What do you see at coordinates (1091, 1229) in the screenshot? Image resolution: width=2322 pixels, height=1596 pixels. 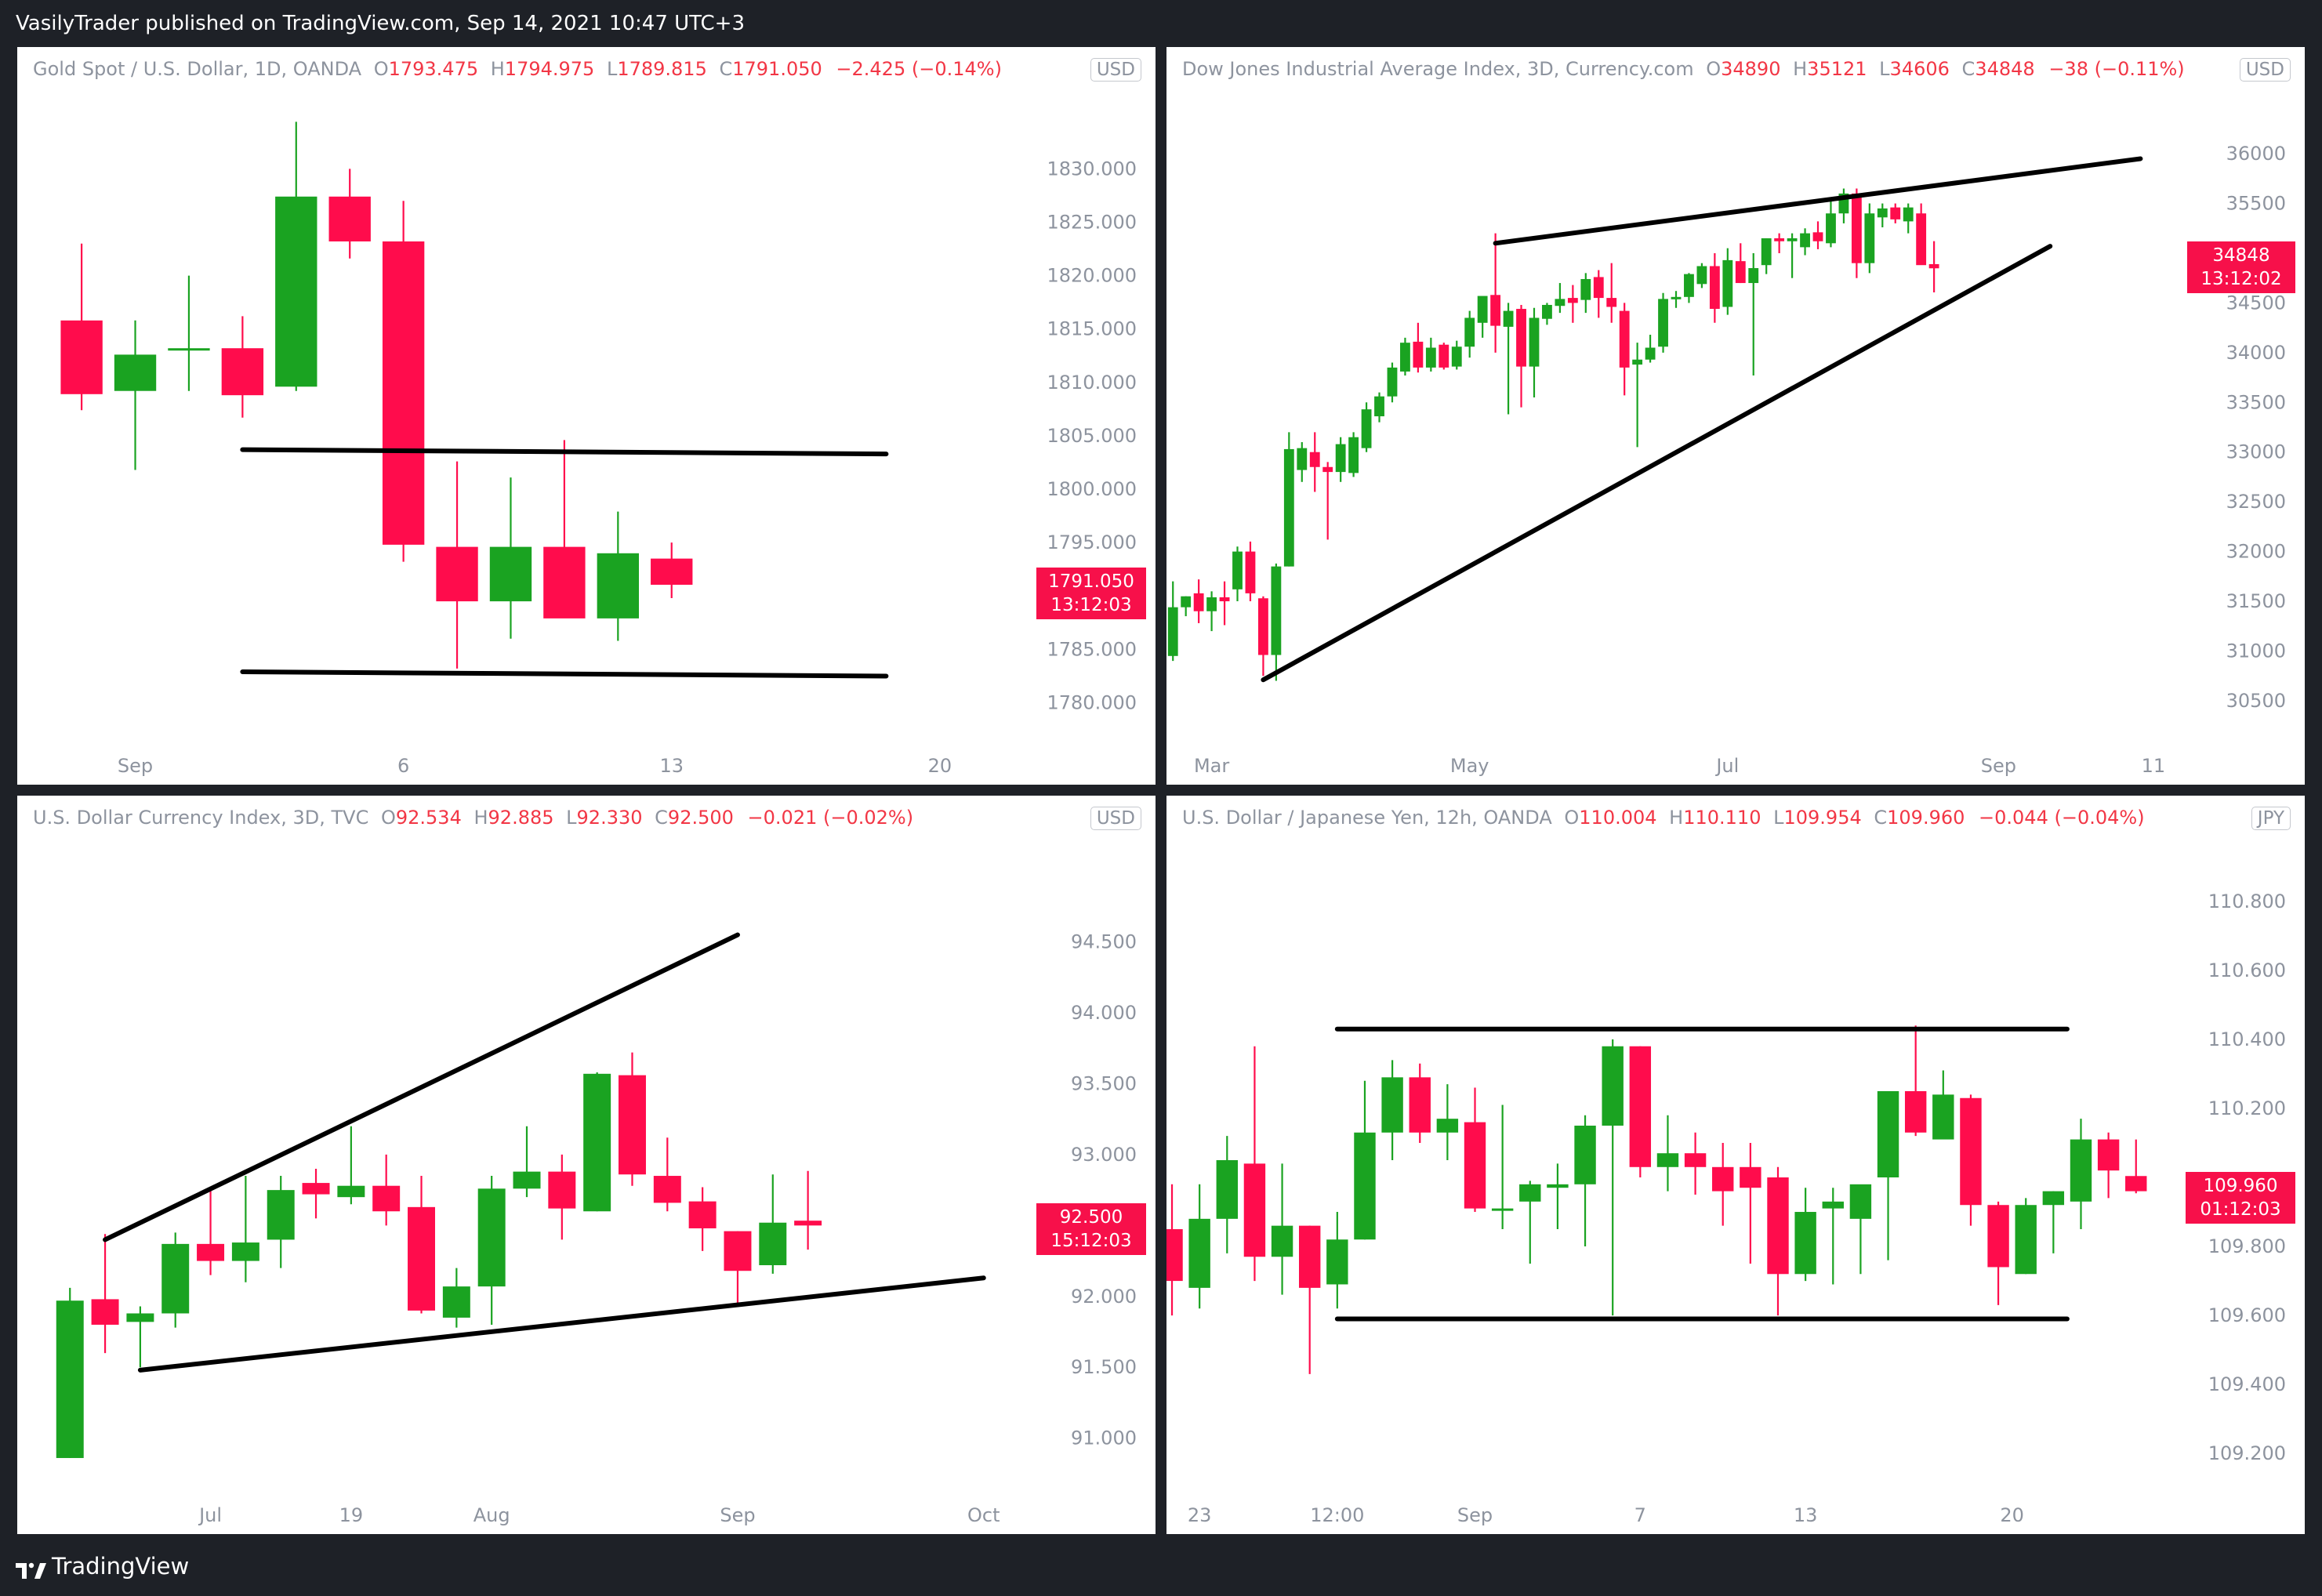 I see `last-price-label: 92.500 15:12:03` at bounding box center [1091, 1229].